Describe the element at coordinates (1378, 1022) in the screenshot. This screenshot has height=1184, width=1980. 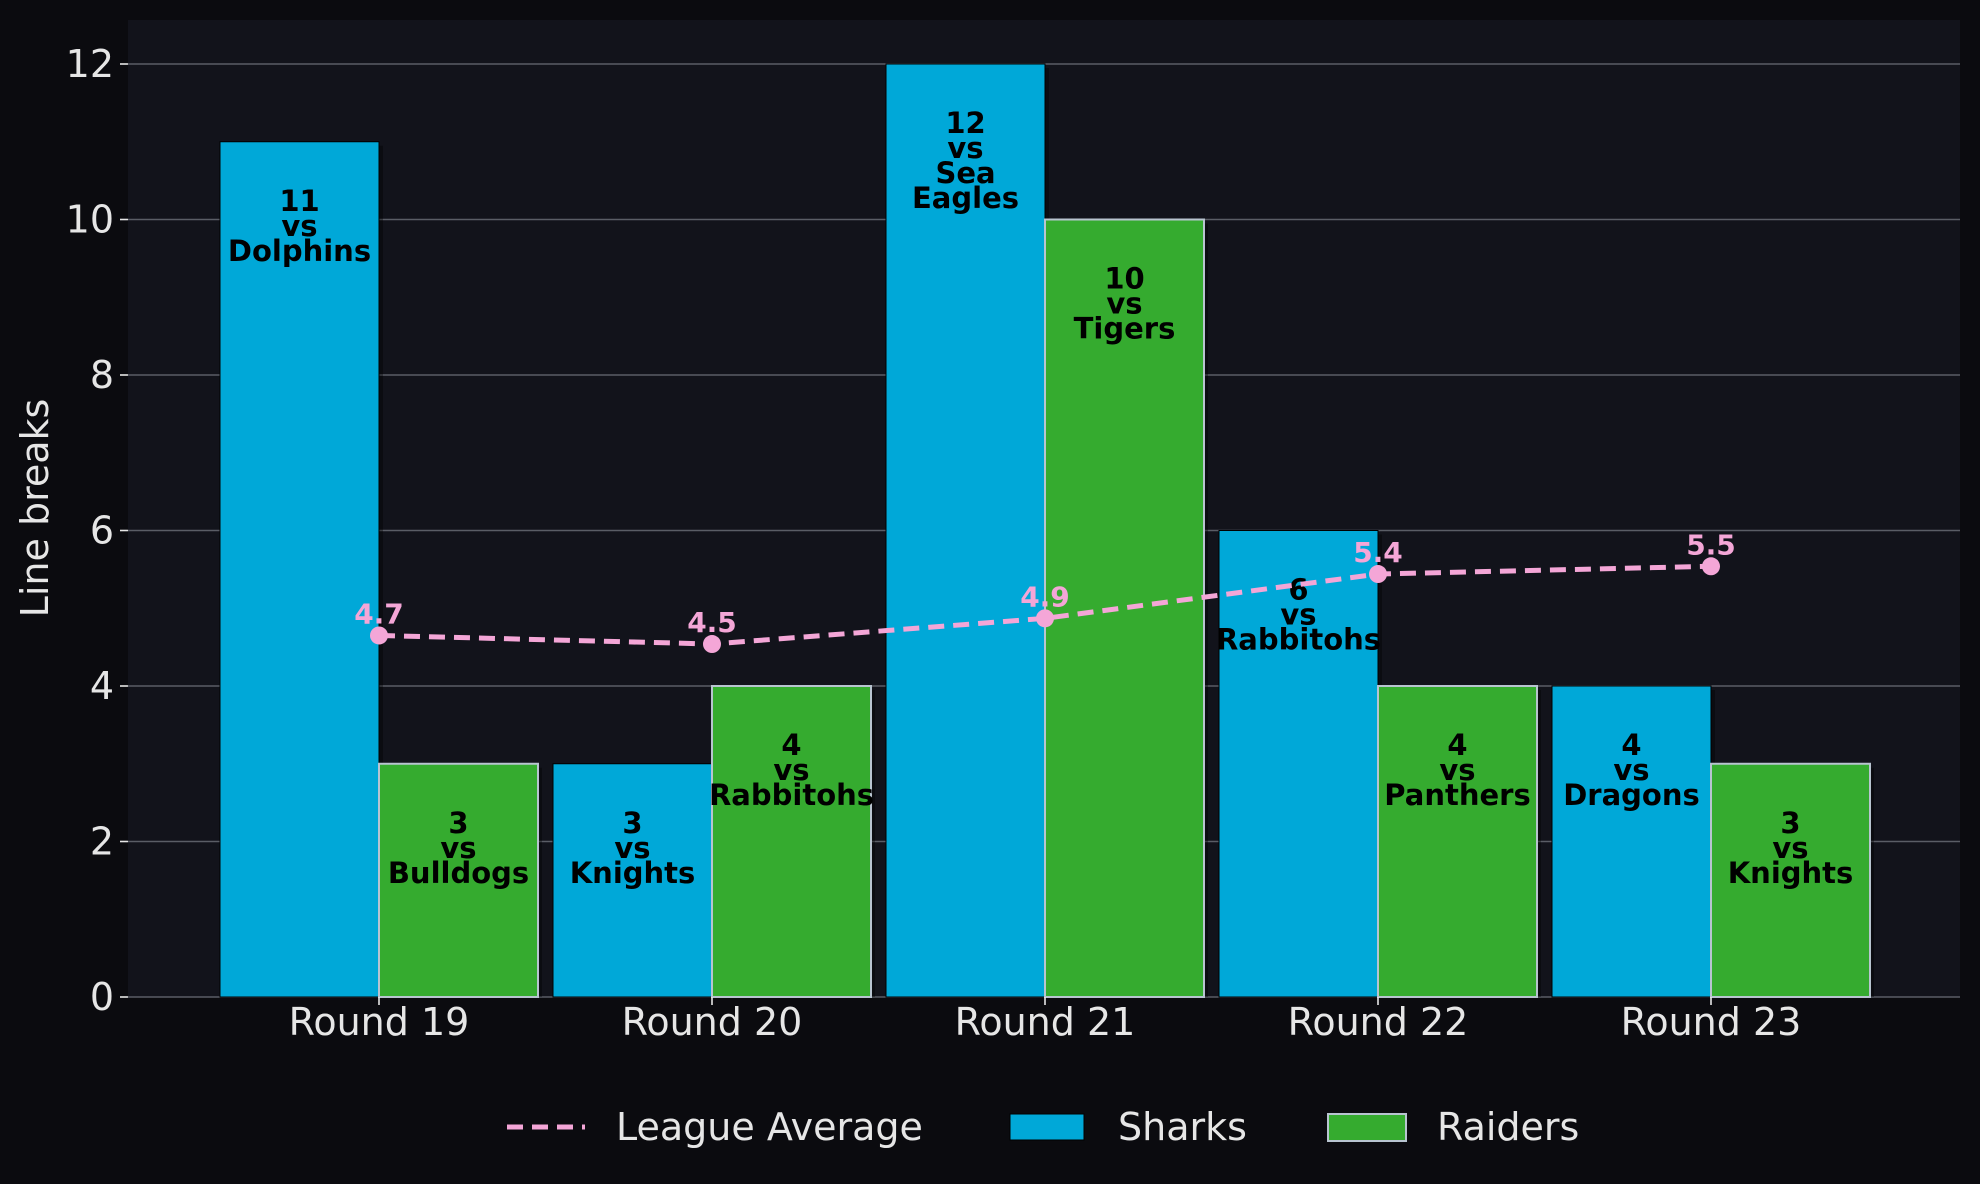
I see `xtick-label-3: Round 22` at that location.